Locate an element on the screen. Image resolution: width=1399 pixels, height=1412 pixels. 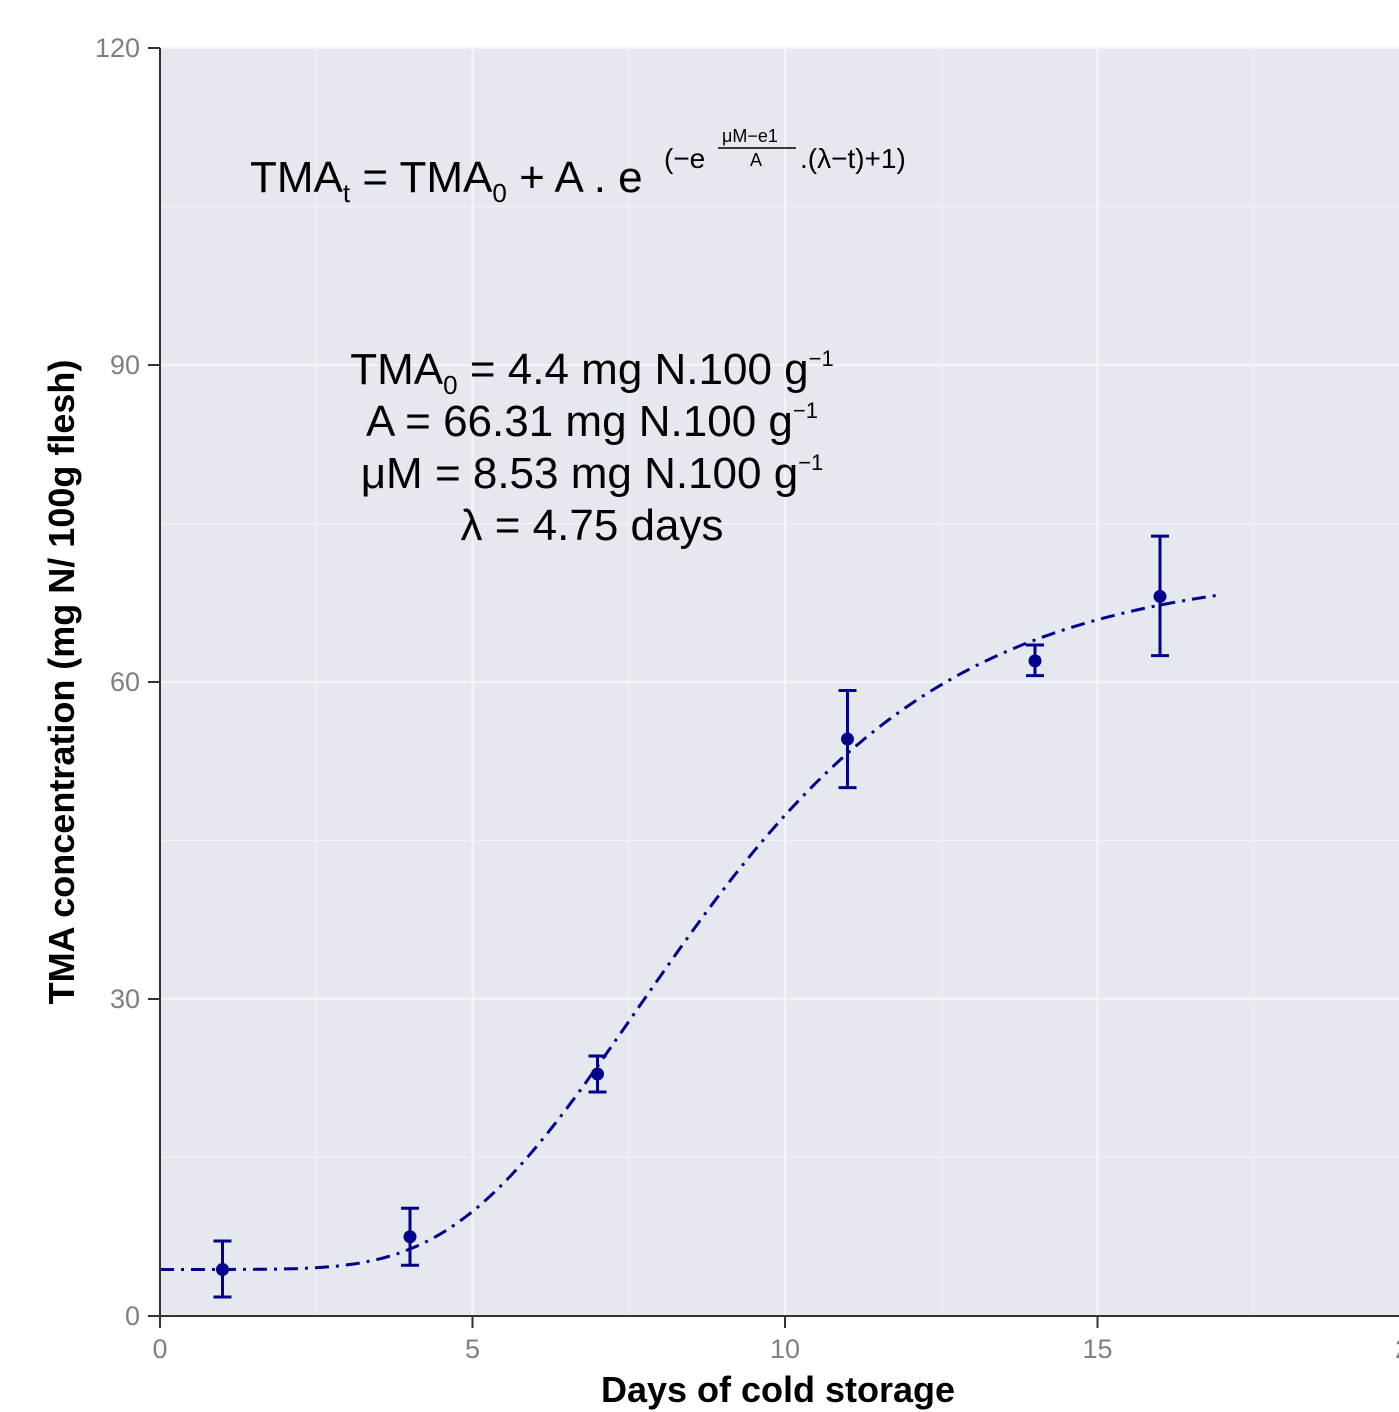
parameter-line: TMA0 = 4.4 mg N.100 g−1 is located at coordinates (591, 372).